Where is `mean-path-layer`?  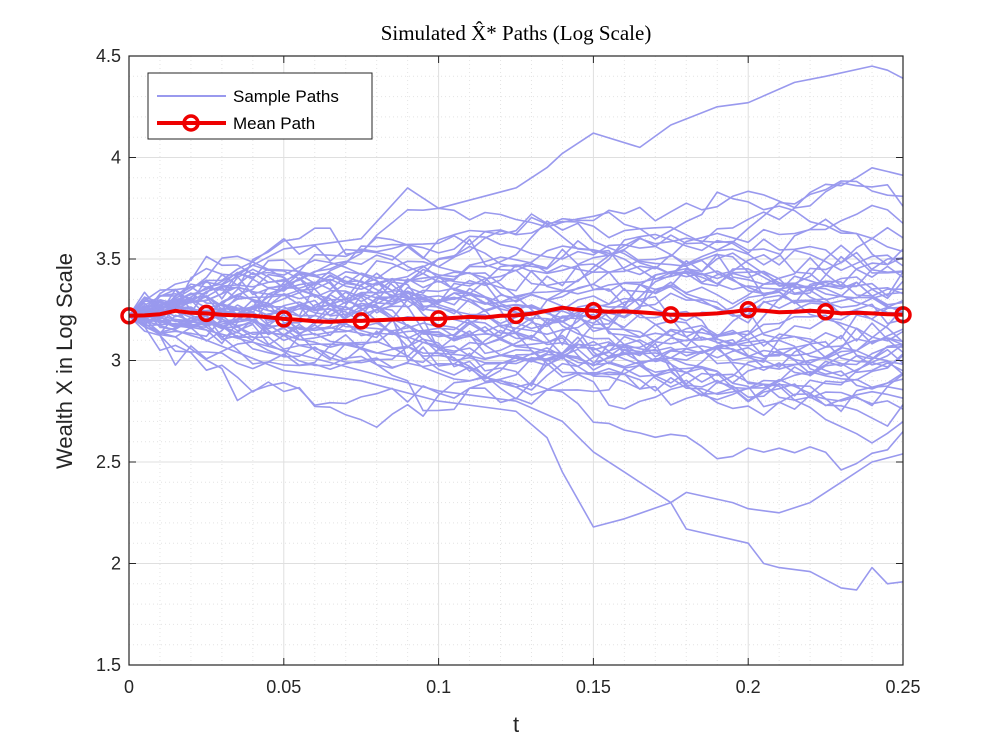 mean-path-layer is located at coordinates (516, 315).